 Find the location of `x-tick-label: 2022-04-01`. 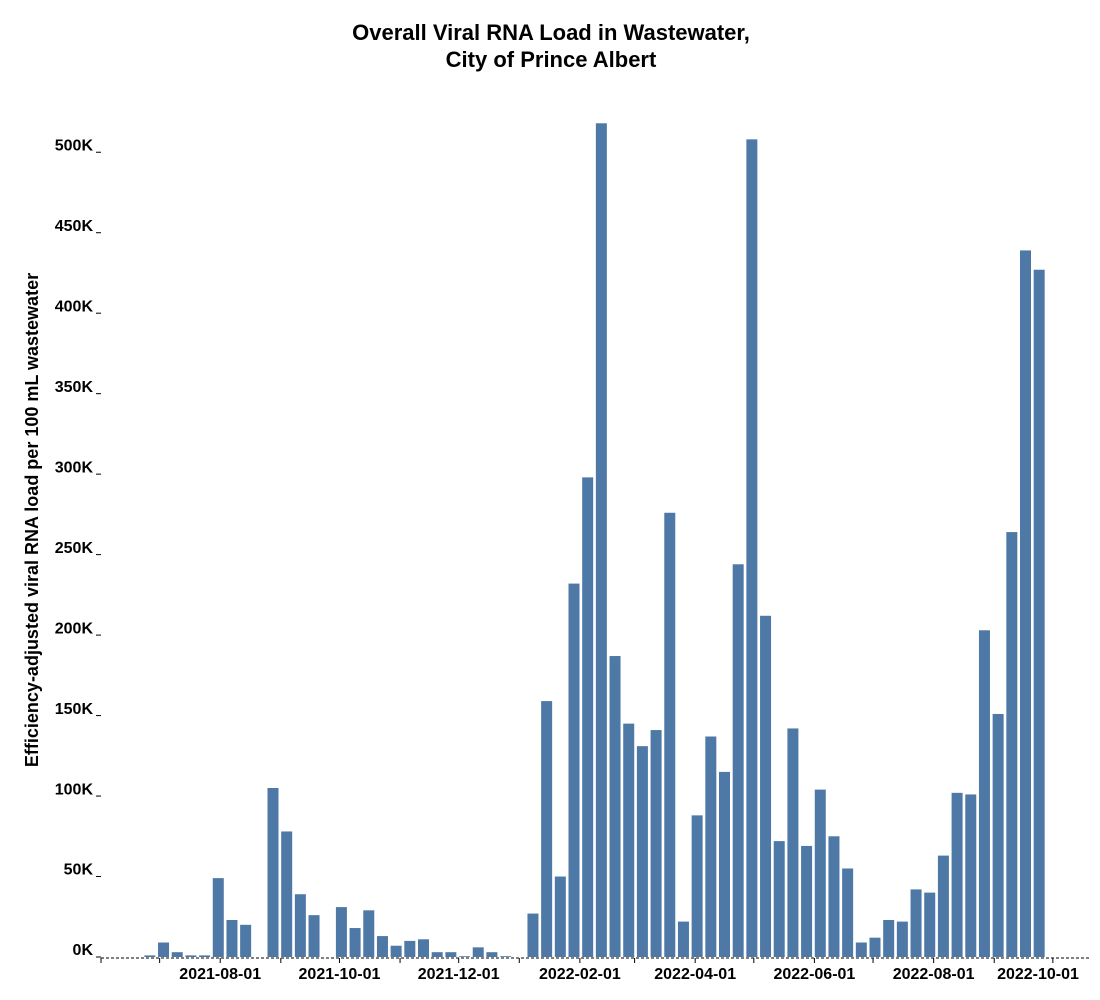

x-tick-label: 2022-04-01 is located at coordinates (695, 974).